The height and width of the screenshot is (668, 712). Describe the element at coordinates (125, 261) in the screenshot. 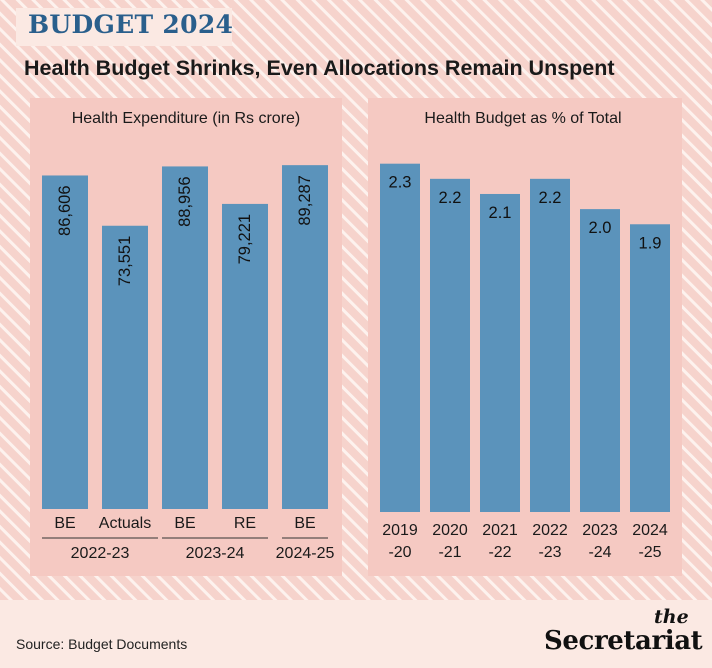

I see `data-label: 73,551` at that location.